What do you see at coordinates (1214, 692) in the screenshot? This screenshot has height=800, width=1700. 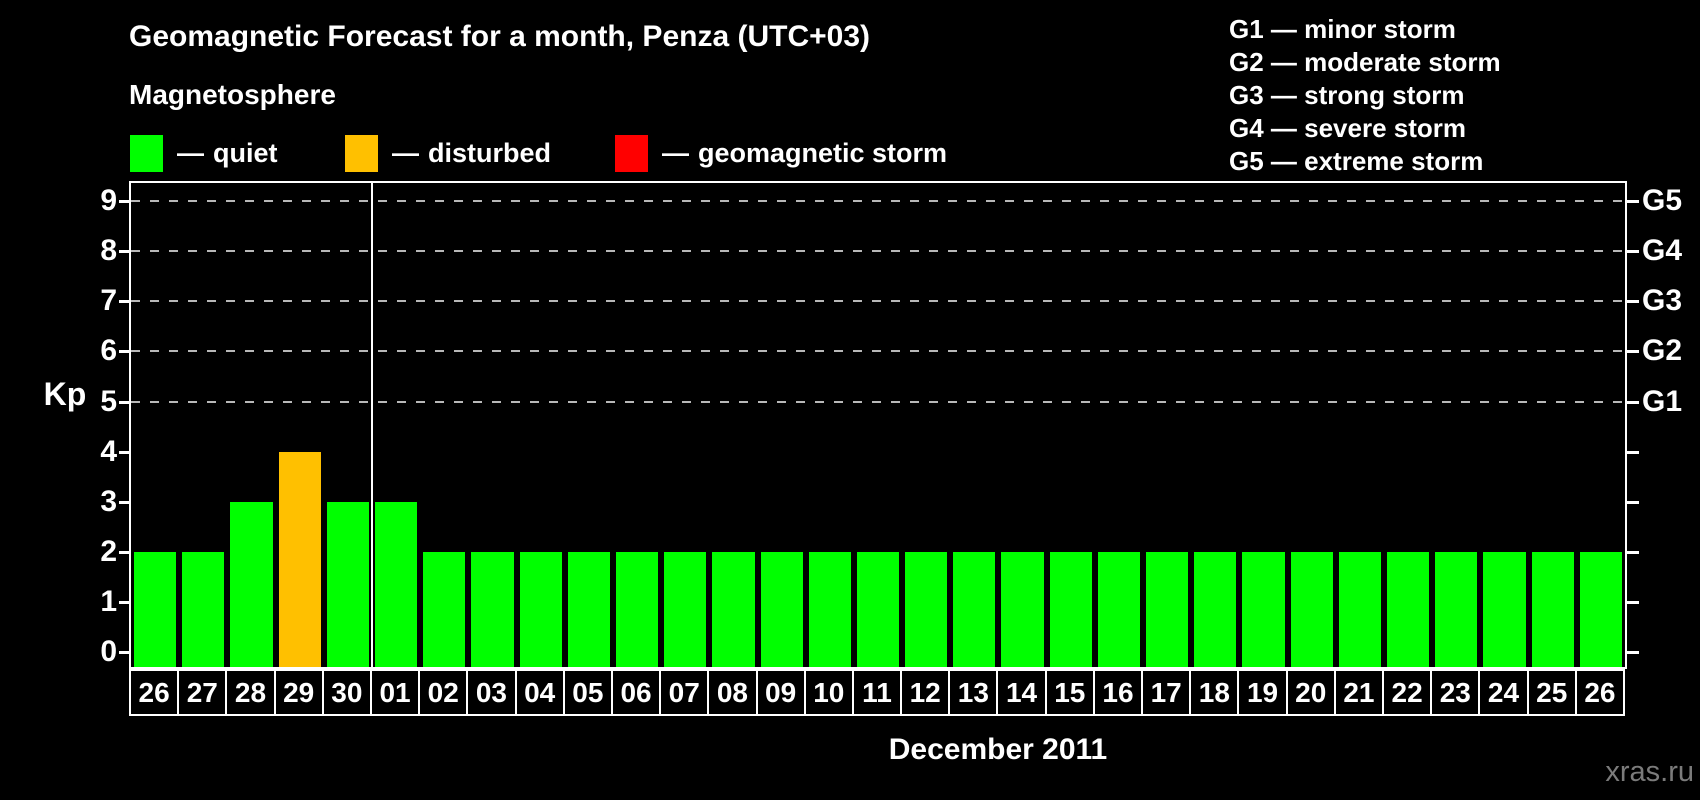 I see `x-tick-box-day-18: 18` at bounding box center [1214, 692].